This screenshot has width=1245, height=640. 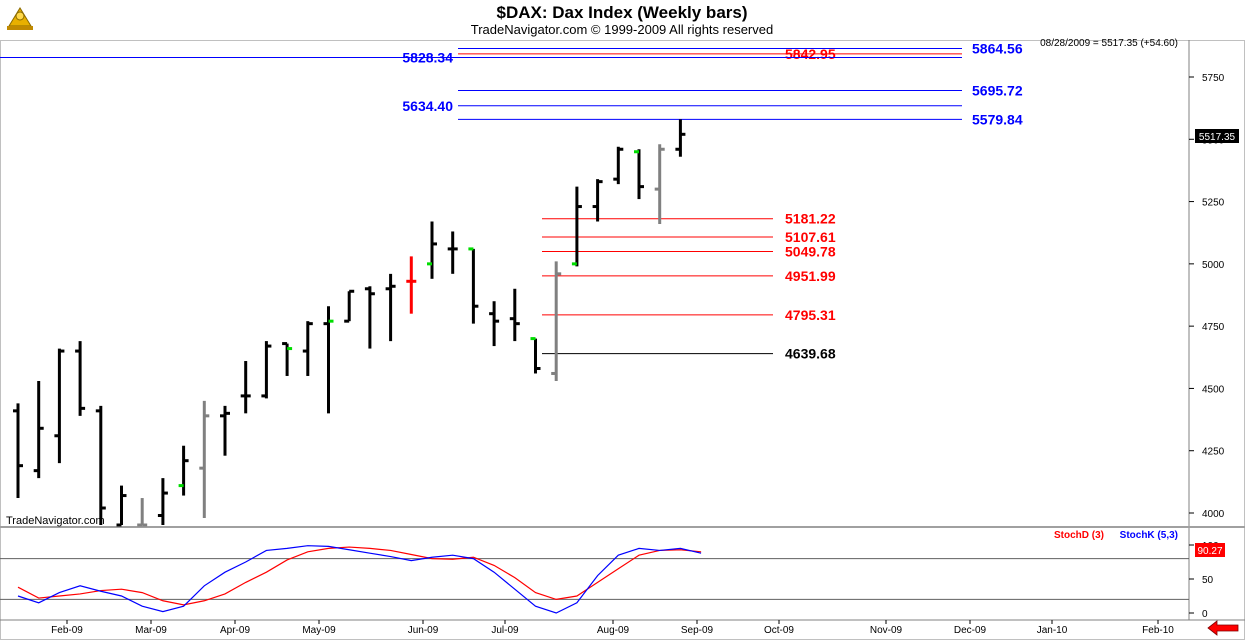 I want to click on price-tick-label: 5000, so click(x=1213, y=265).